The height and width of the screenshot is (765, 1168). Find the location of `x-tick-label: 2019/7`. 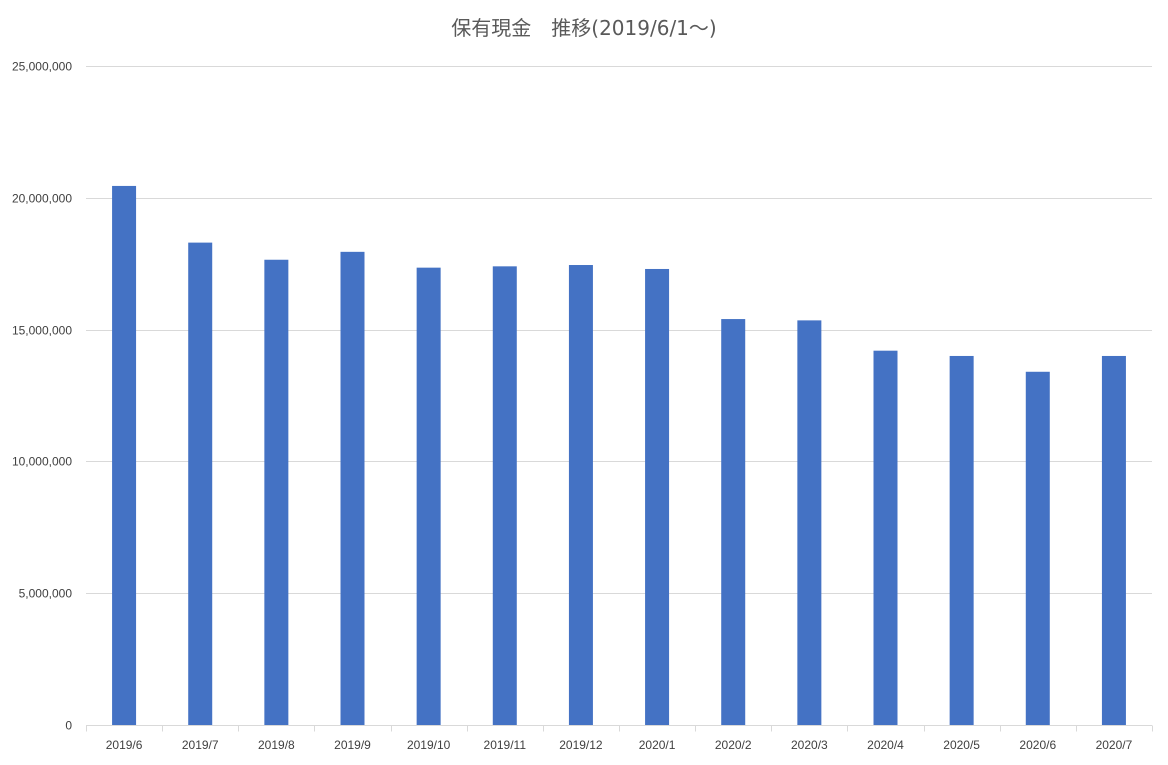

x-tick-label: 2019/7 is located at coordinates (200, 745).